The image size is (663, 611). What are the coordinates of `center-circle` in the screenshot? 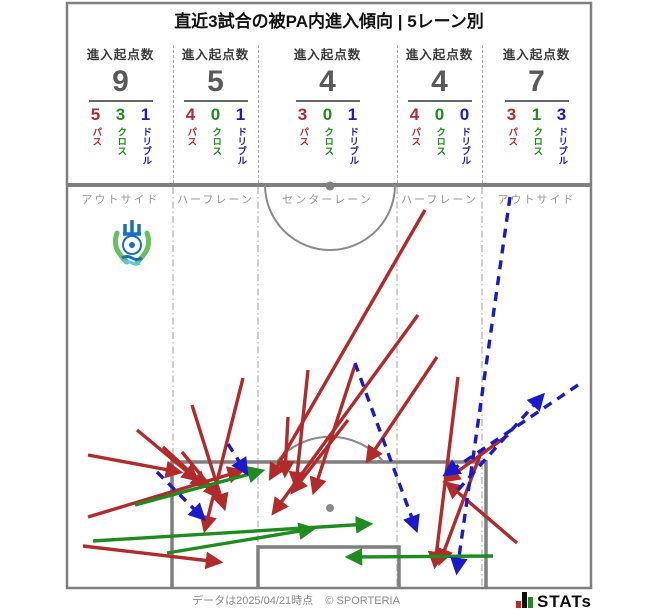 It's located at (330, 217).